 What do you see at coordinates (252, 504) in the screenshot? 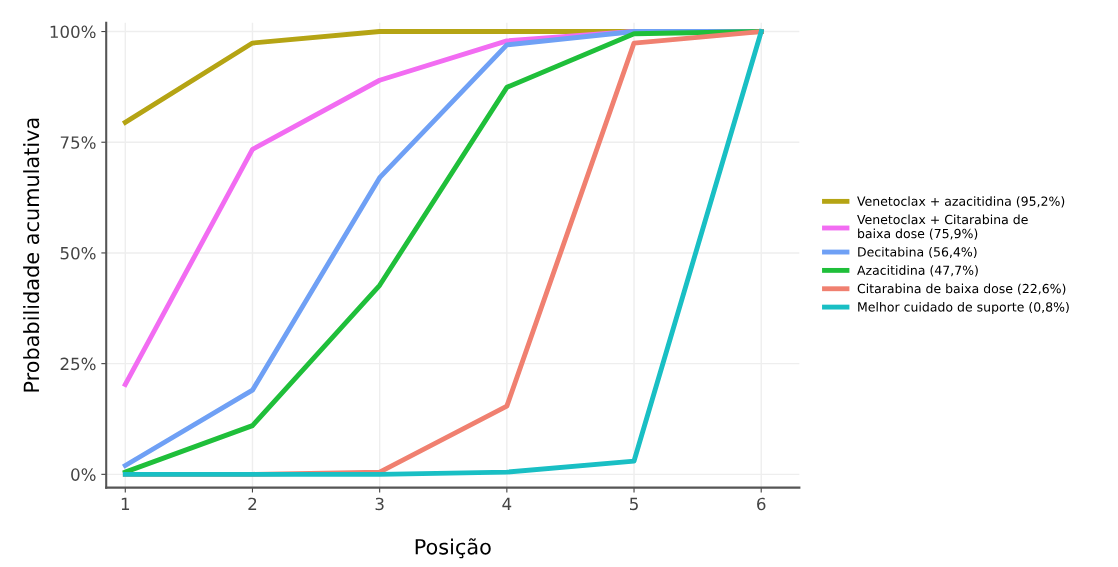
I see `x-tick-label: 2` at bounding box center [252, 504].